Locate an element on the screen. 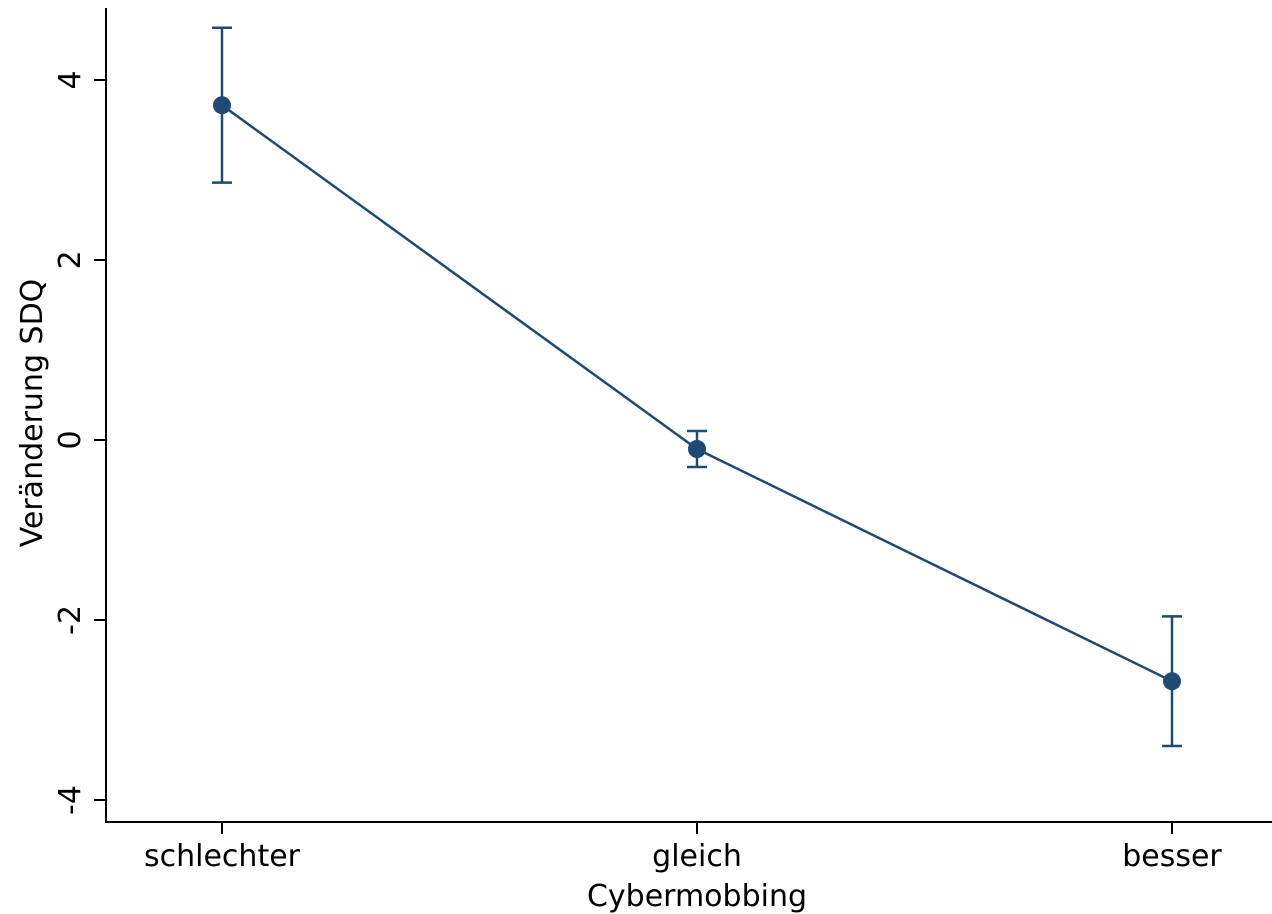 The width and height of the screenshot is (1272, 914). x-tick-label: gleich is located at coordinates (697, 856).